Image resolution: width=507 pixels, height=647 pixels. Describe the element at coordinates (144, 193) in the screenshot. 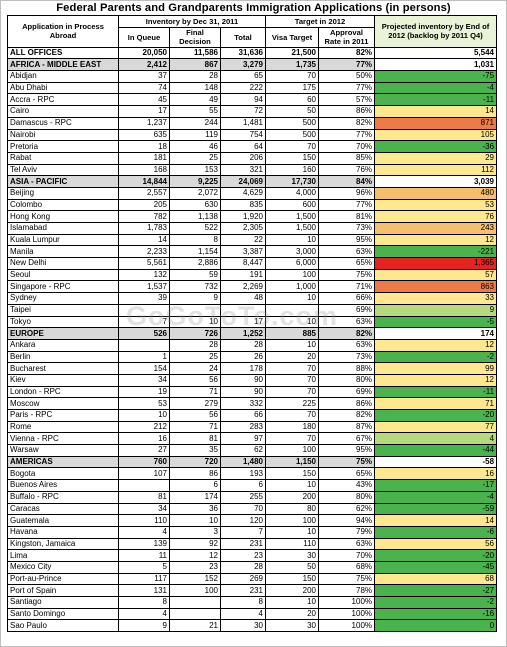

I see `in-queue-cell: 2,557` at that location.